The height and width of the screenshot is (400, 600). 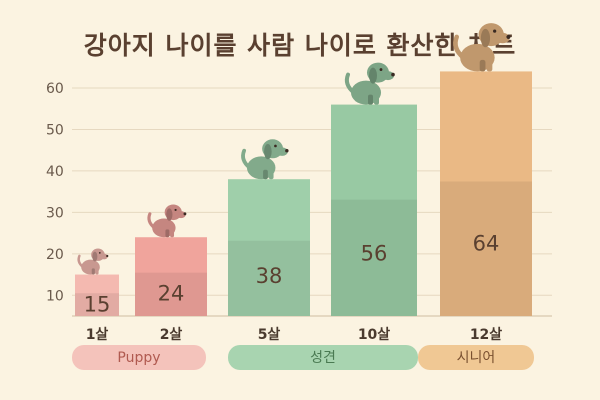 I want to click on stage-label: 성견, so click(x=323, y=358).